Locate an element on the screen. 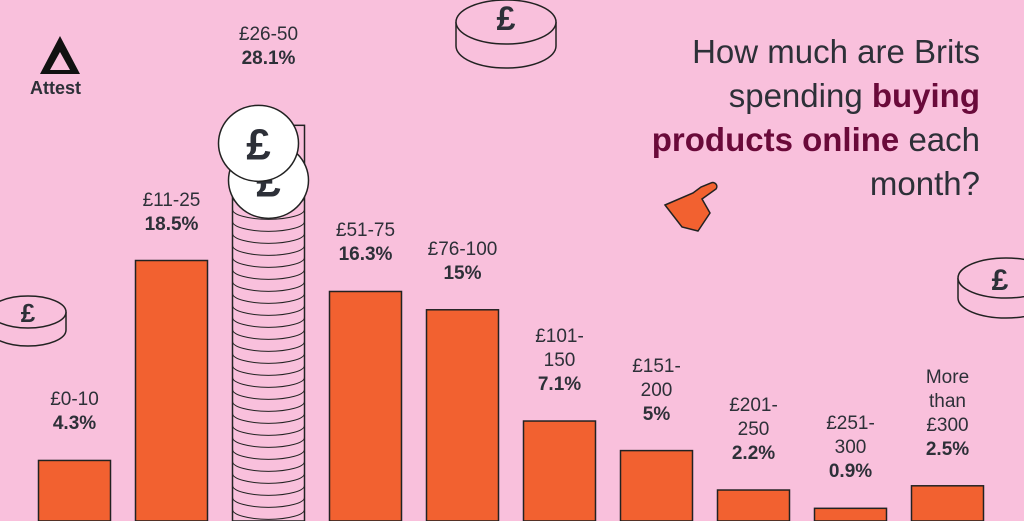 The height and width of the screenshot is (521, 1024). pointer-icon is located at coordinates (690, 206).